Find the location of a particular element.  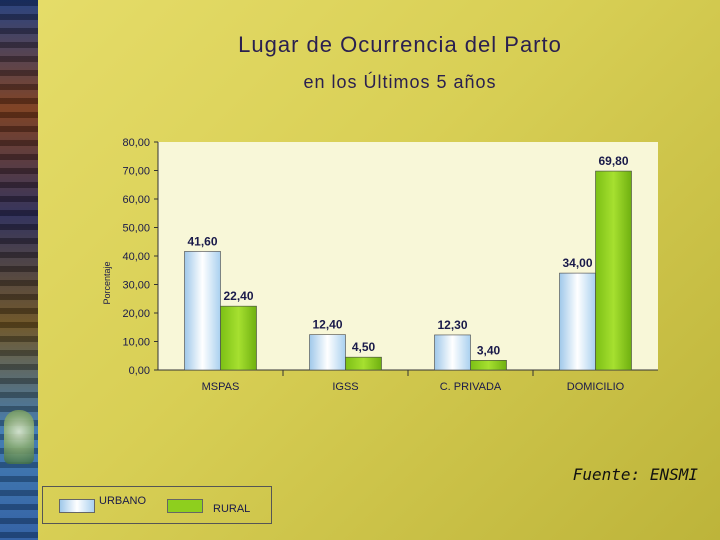

legend: URBANO RURAL is located at coordinates (157, 505).